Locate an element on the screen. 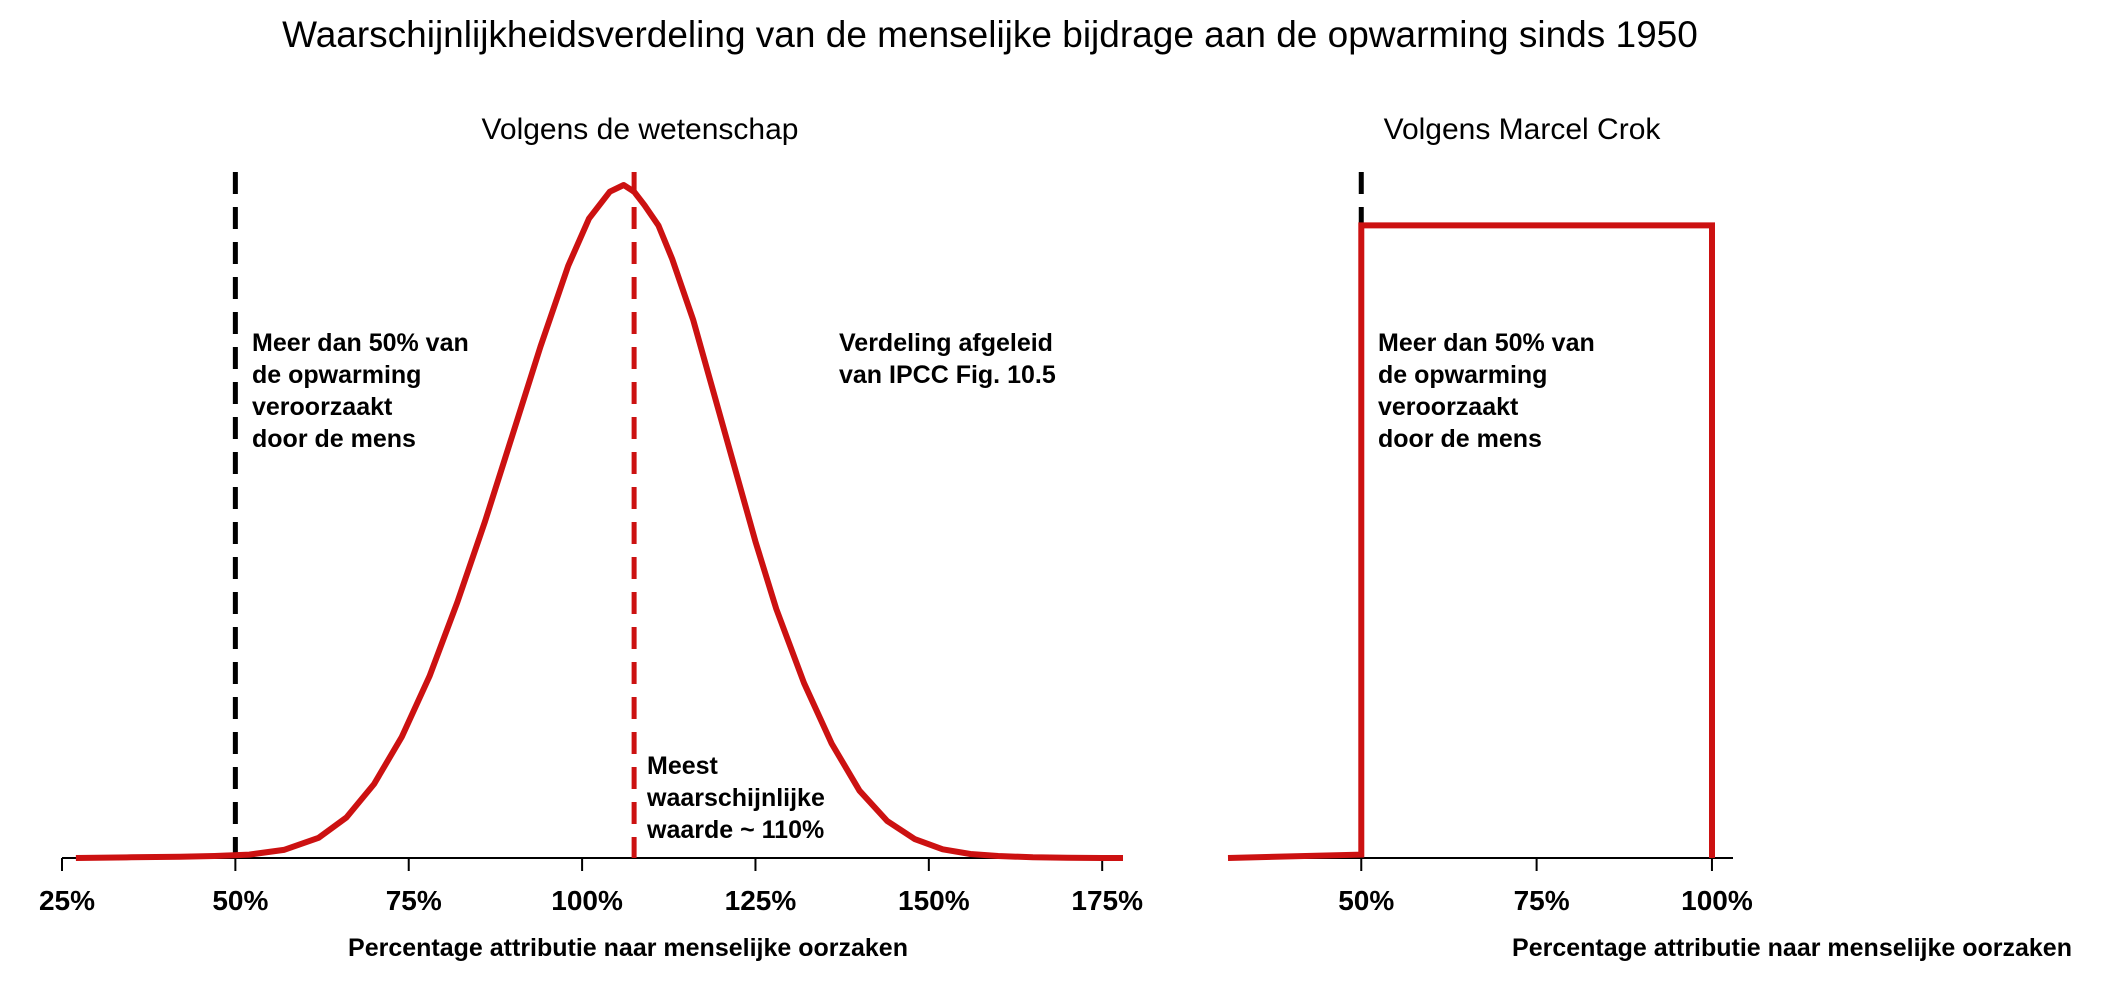  annotation-line: Verdeling afgeleid is located at coordinates (946, 343).